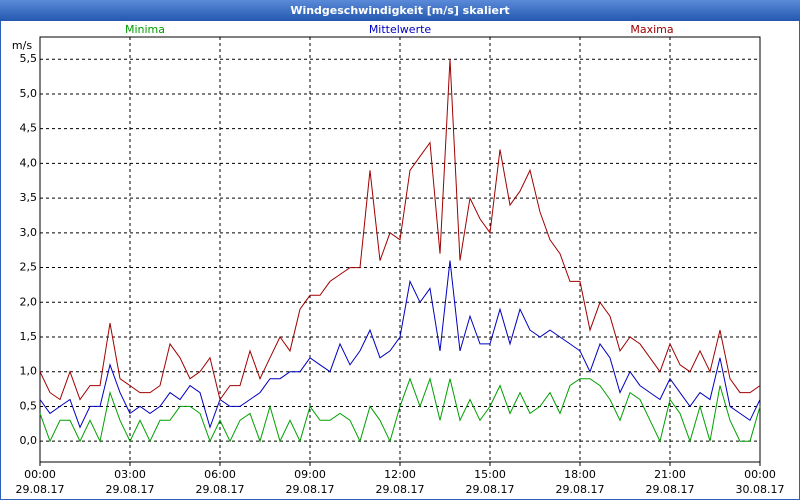 The height and width of the screenshot is (500, 800). I want to click on chart-title: Windgeschwindigkeit [m/s] skaliert, so click(399, 10).